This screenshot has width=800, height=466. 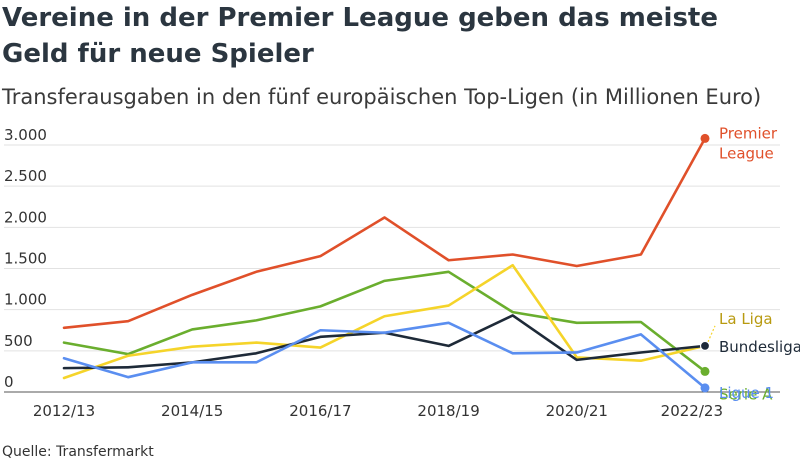 I want to click on series-label: Premier, so click(x=748, y=133).